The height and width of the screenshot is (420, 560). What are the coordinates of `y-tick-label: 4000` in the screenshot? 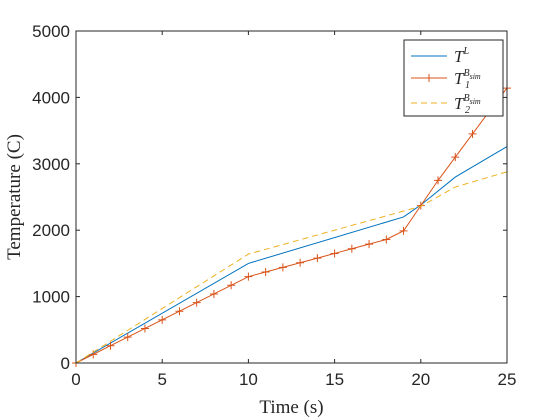 It's located at (51, 97).